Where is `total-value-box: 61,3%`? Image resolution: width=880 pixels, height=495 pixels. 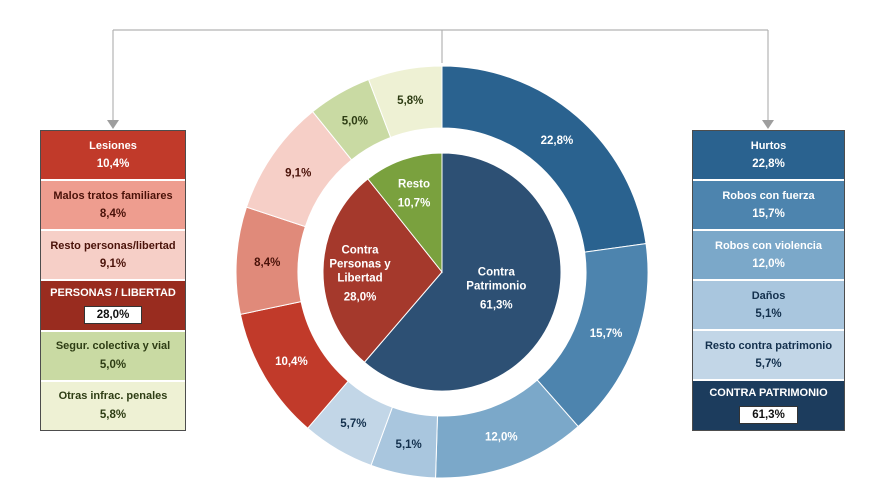
total-value-box: 61,3% is located at coordinates (768, 414).